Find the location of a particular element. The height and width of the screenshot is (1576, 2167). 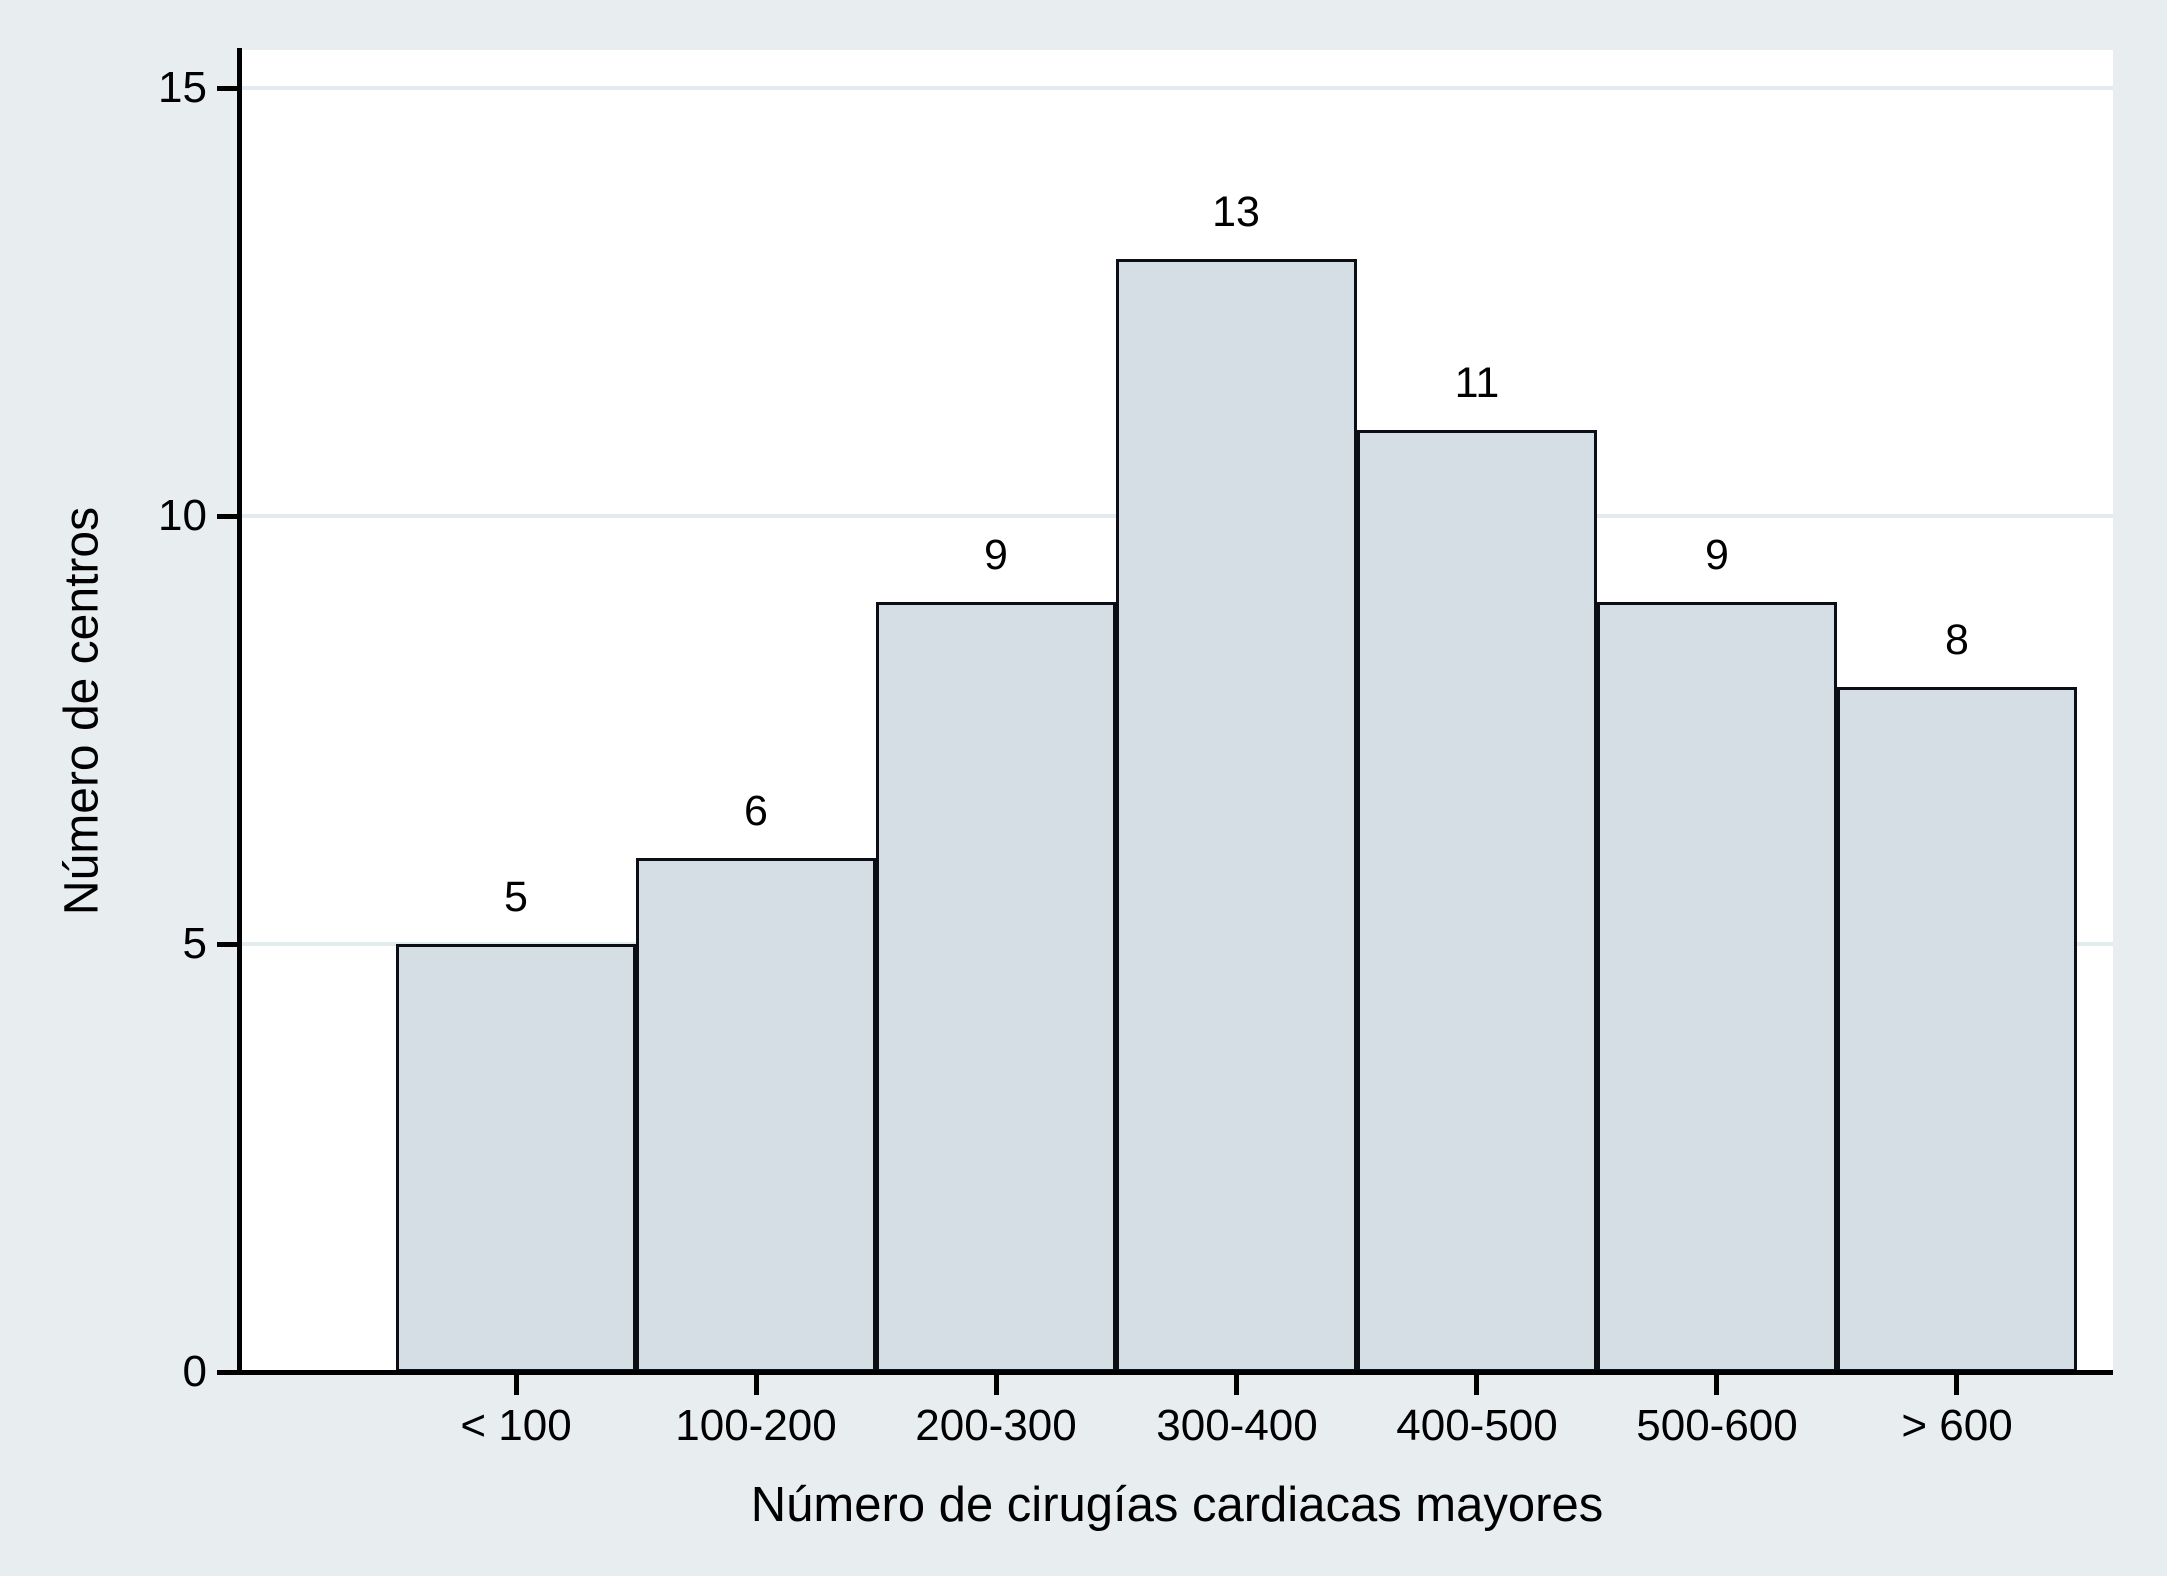

x-tick-label: 100-200 is located at coordinates (756, 1425).